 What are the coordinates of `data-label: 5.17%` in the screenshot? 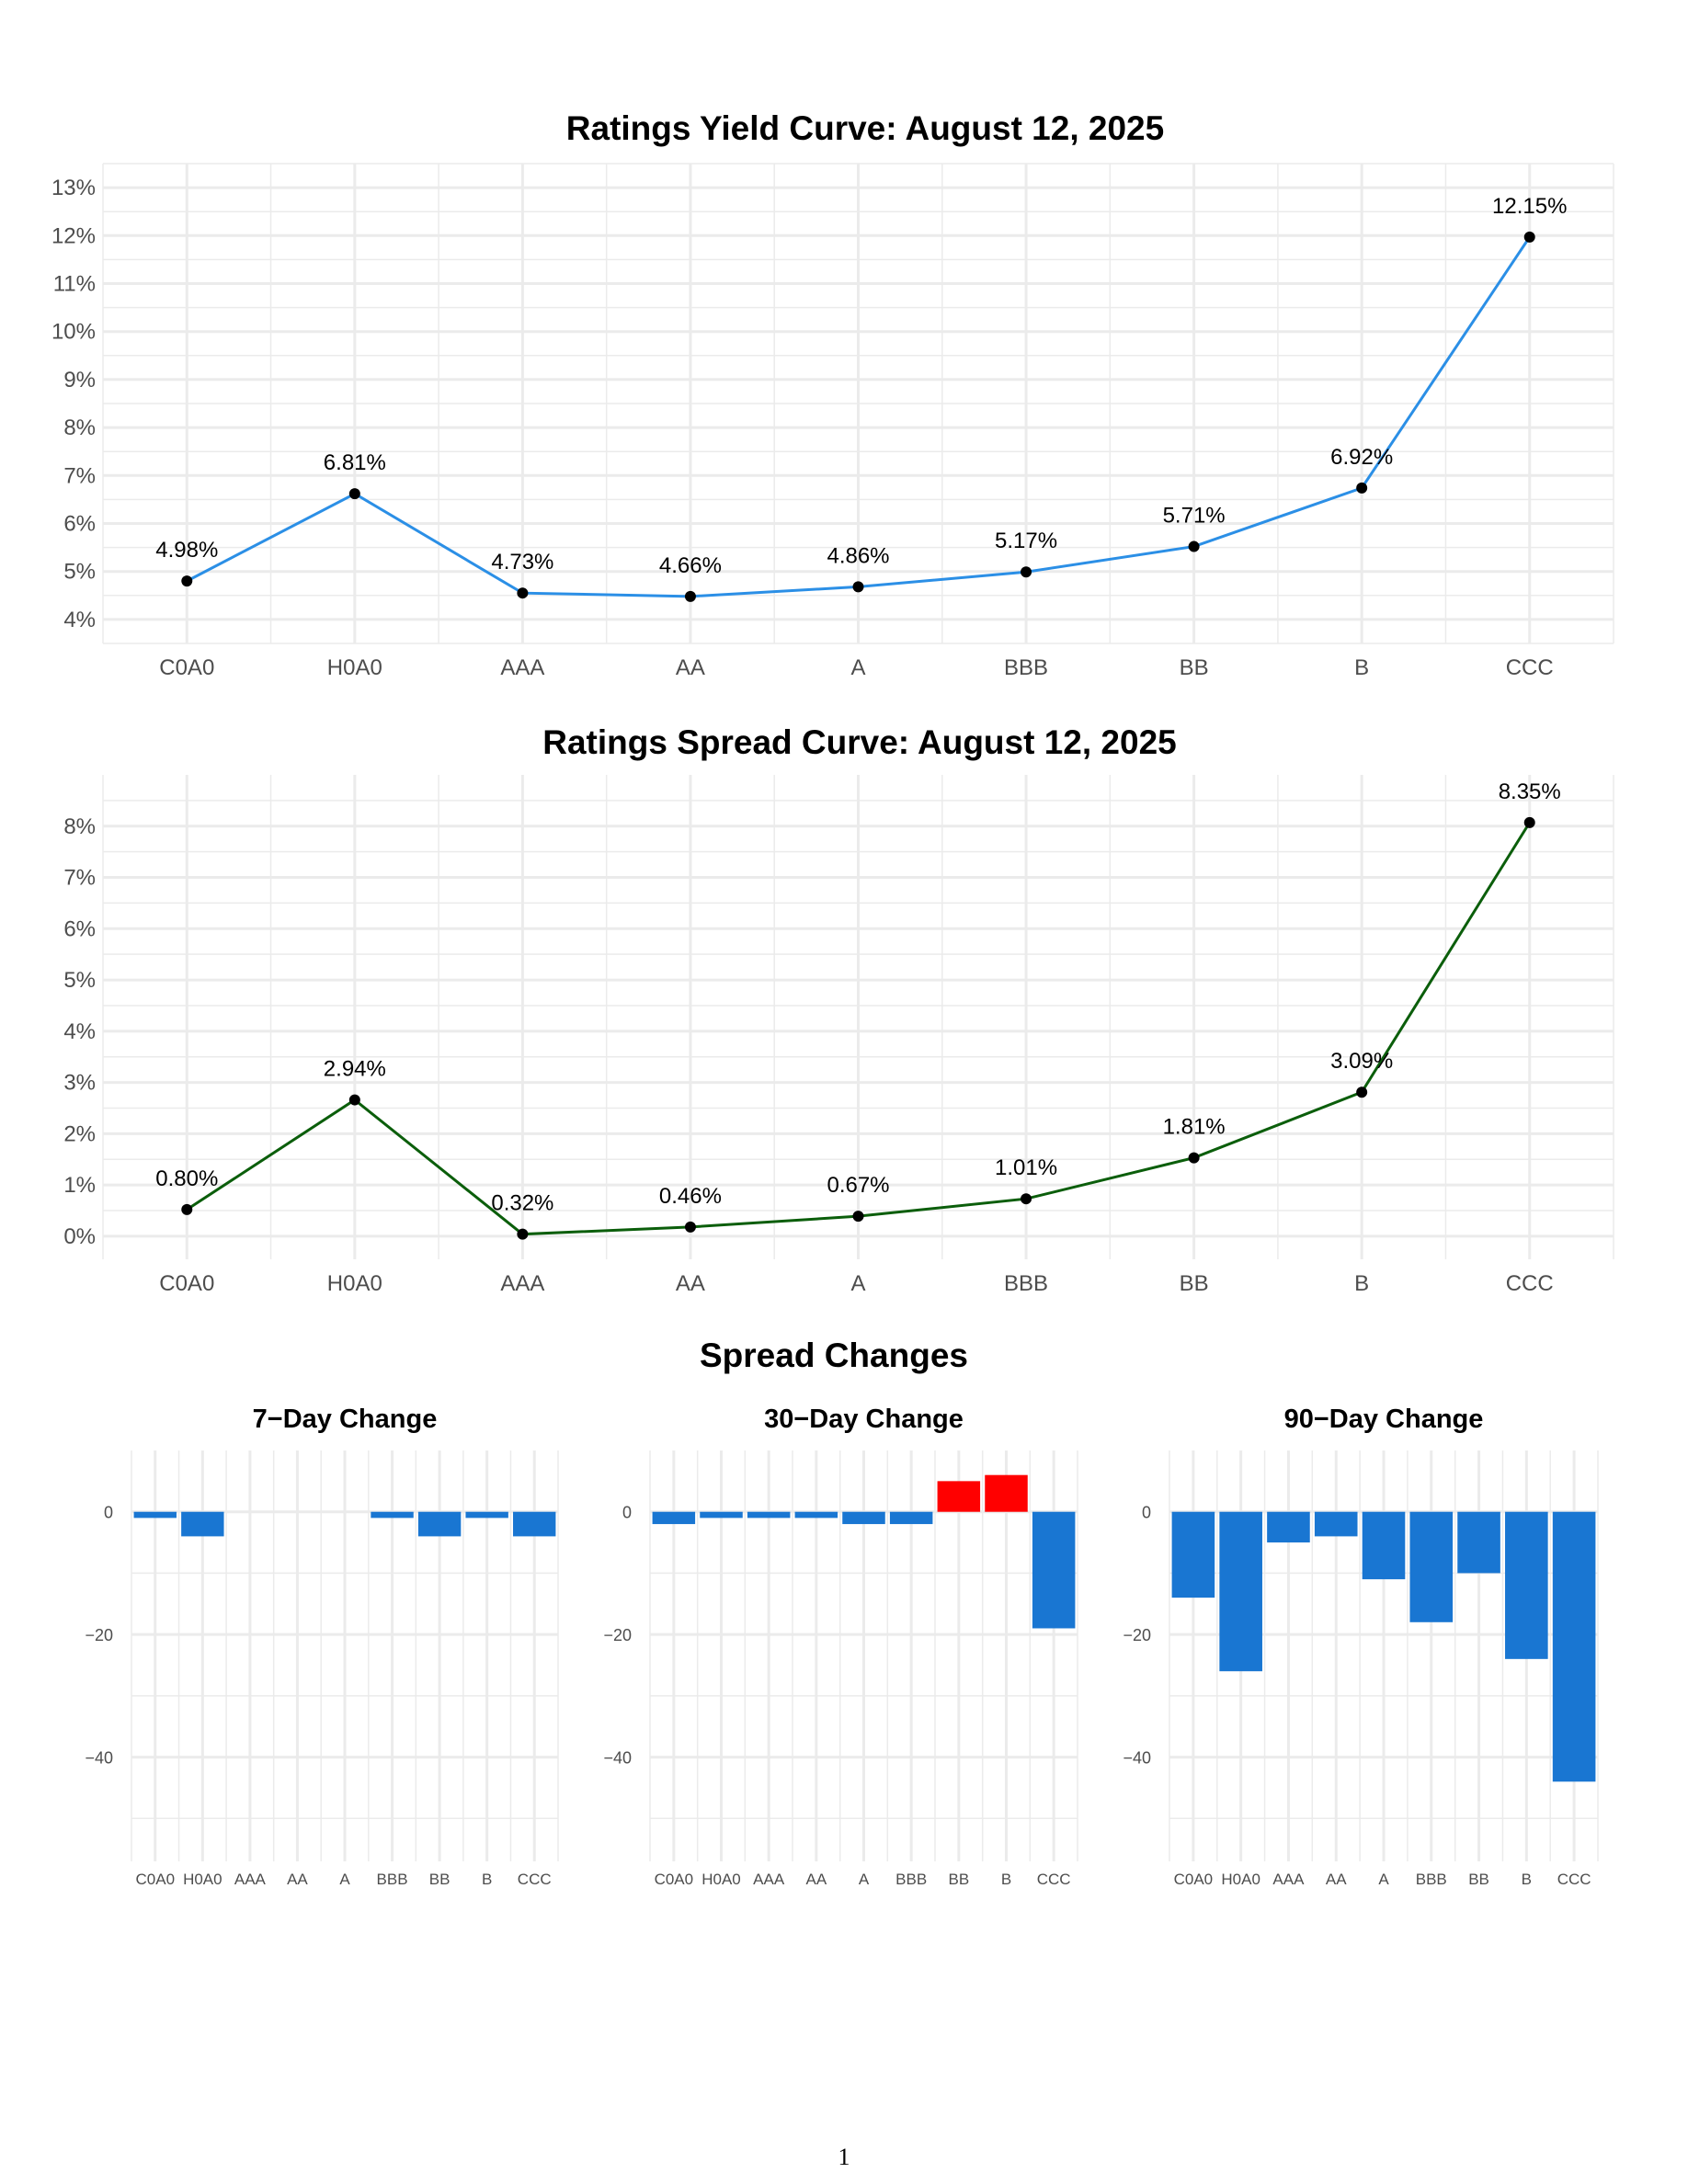 It's located at (1026, 541).